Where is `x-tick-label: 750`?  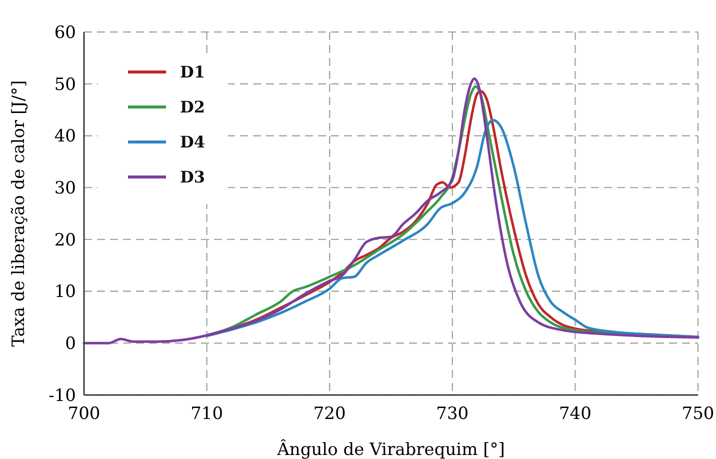 x-tick-label: 750 is located at coordinates (698, 414).